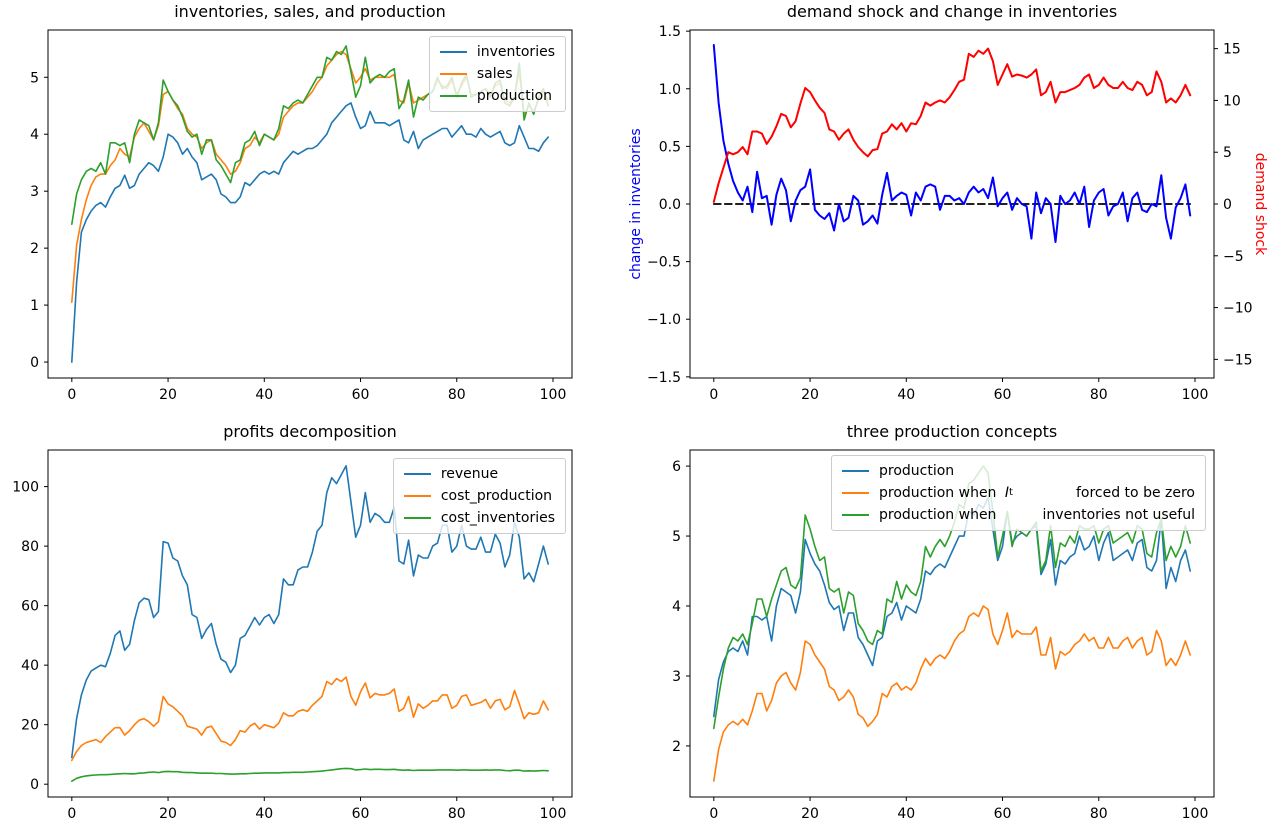 Image resolution: width=1277 pixels, height=834 pixels. Describe the element at coordinates (30, 666) in the screenshot. I see `y-tick-label: 40` at that location.